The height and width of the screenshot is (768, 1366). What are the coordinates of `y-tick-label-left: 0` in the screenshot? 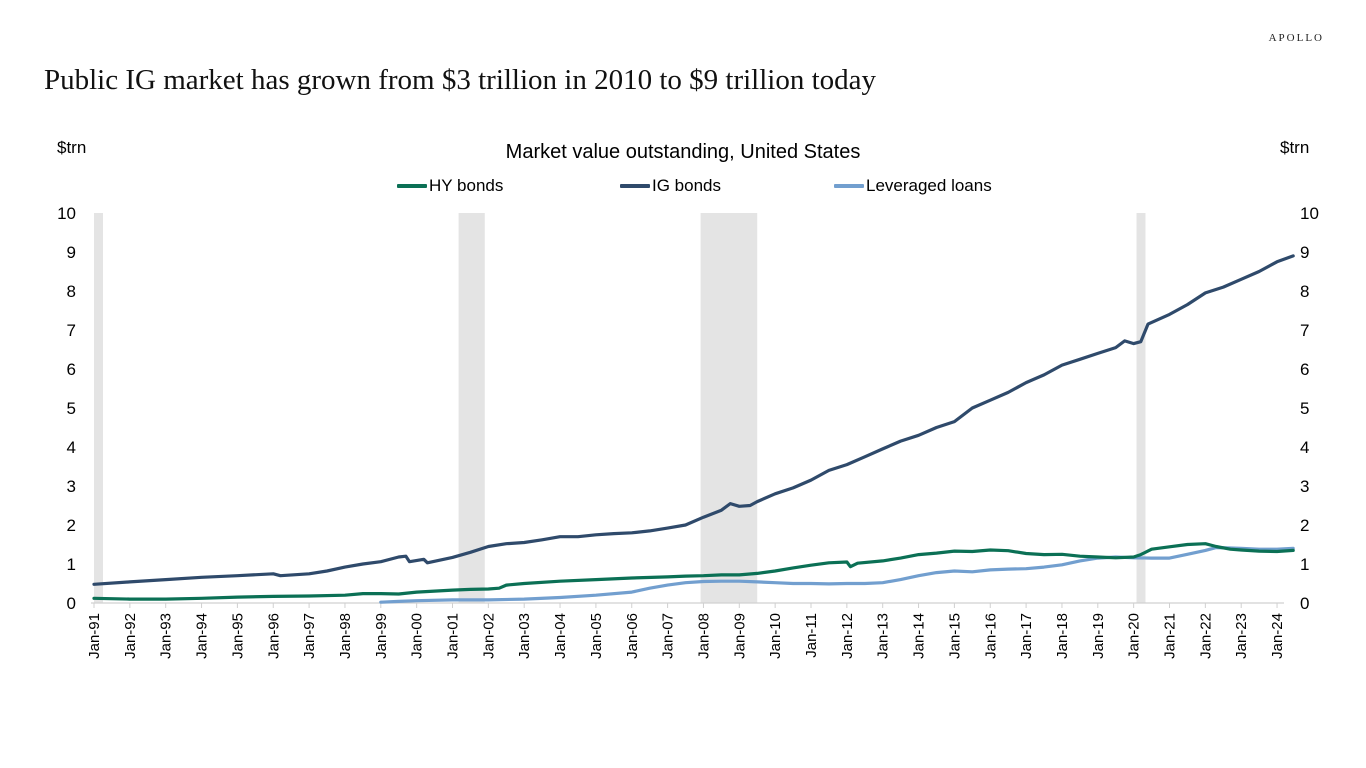 It's located at (71, 603).